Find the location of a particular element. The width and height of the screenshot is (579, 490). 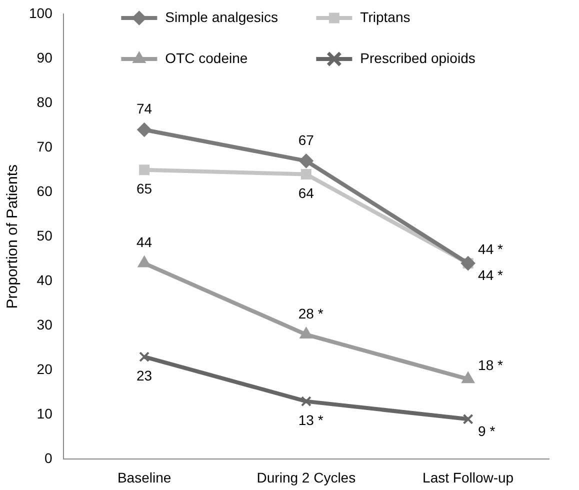

y-tick-label: 20 is located at coordinates (44, 369).